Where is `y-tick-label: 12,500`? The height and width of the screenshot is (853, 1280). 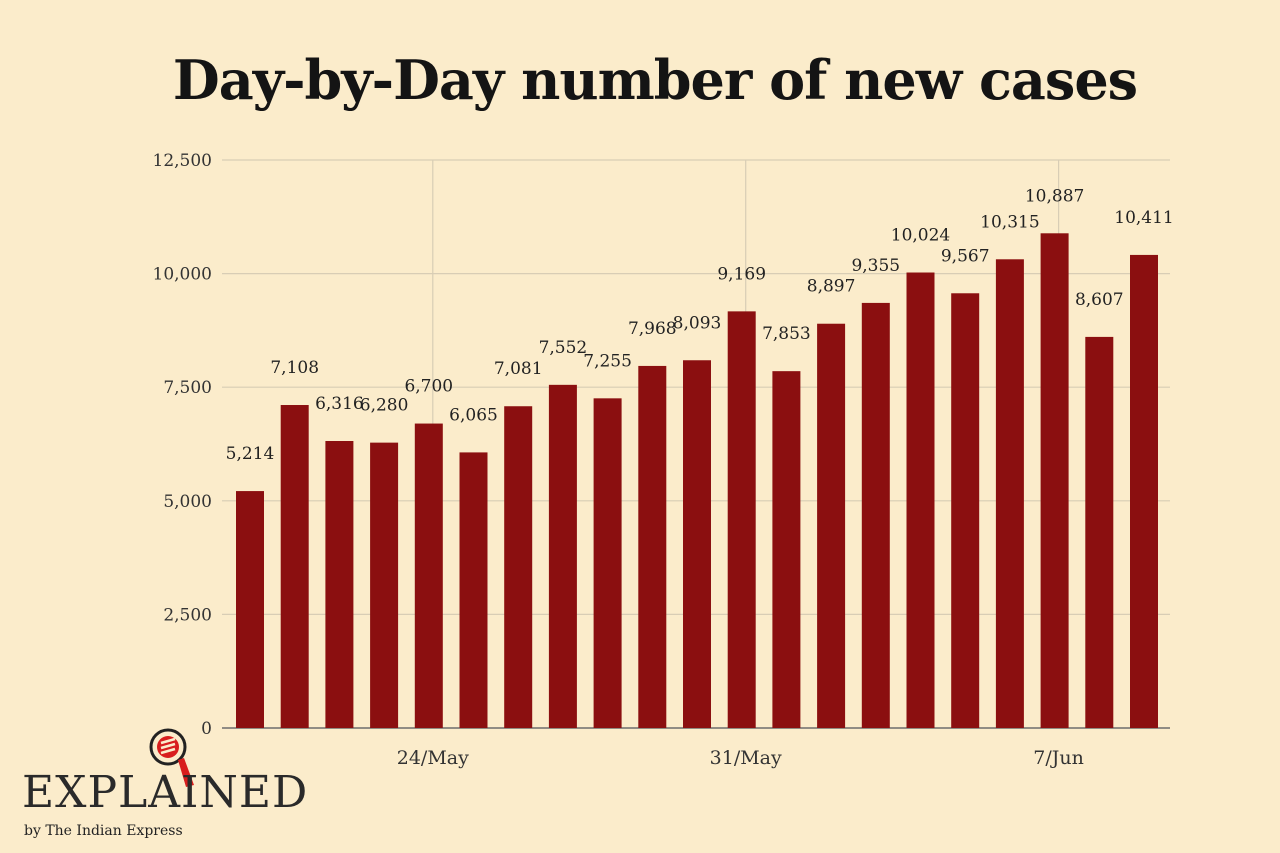 y-tick-label: 12,500 is located at coordinates (182, 161).